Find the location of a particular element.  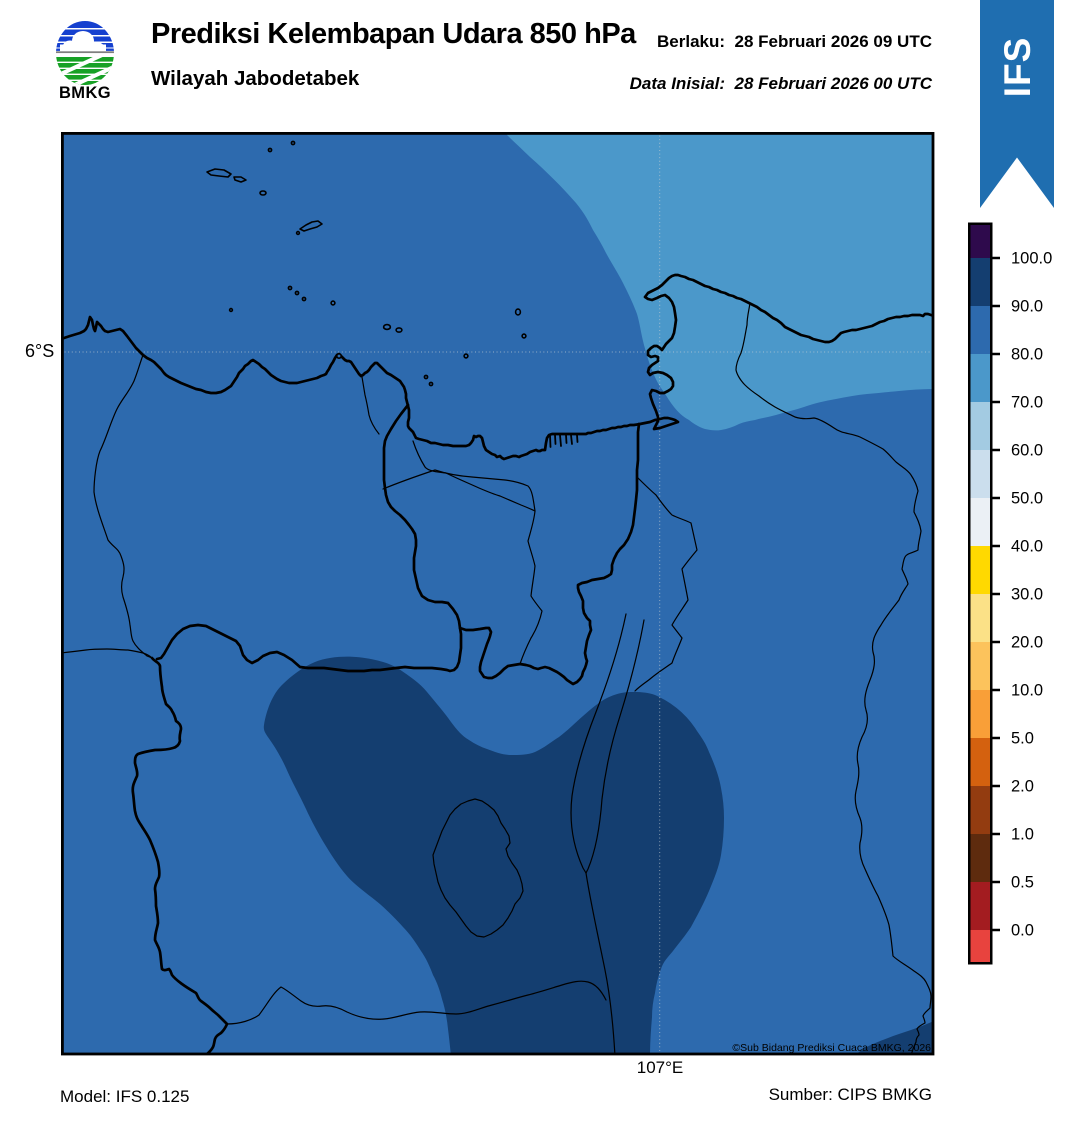

svg-text: 1.0 is located at coordinates (1022, 835).